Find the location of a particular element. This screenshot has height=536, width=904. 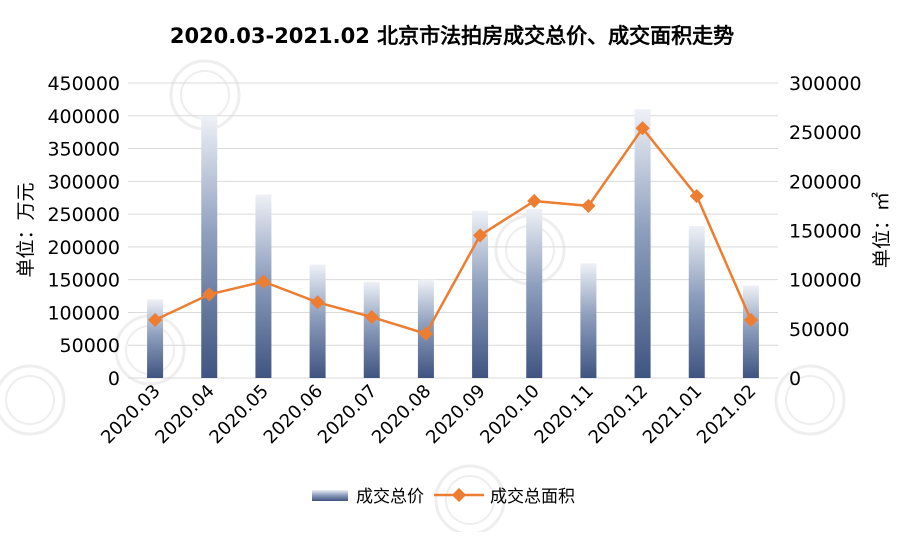

legend: 成交总价 成交总面积 is located at coordinates (443, 497).